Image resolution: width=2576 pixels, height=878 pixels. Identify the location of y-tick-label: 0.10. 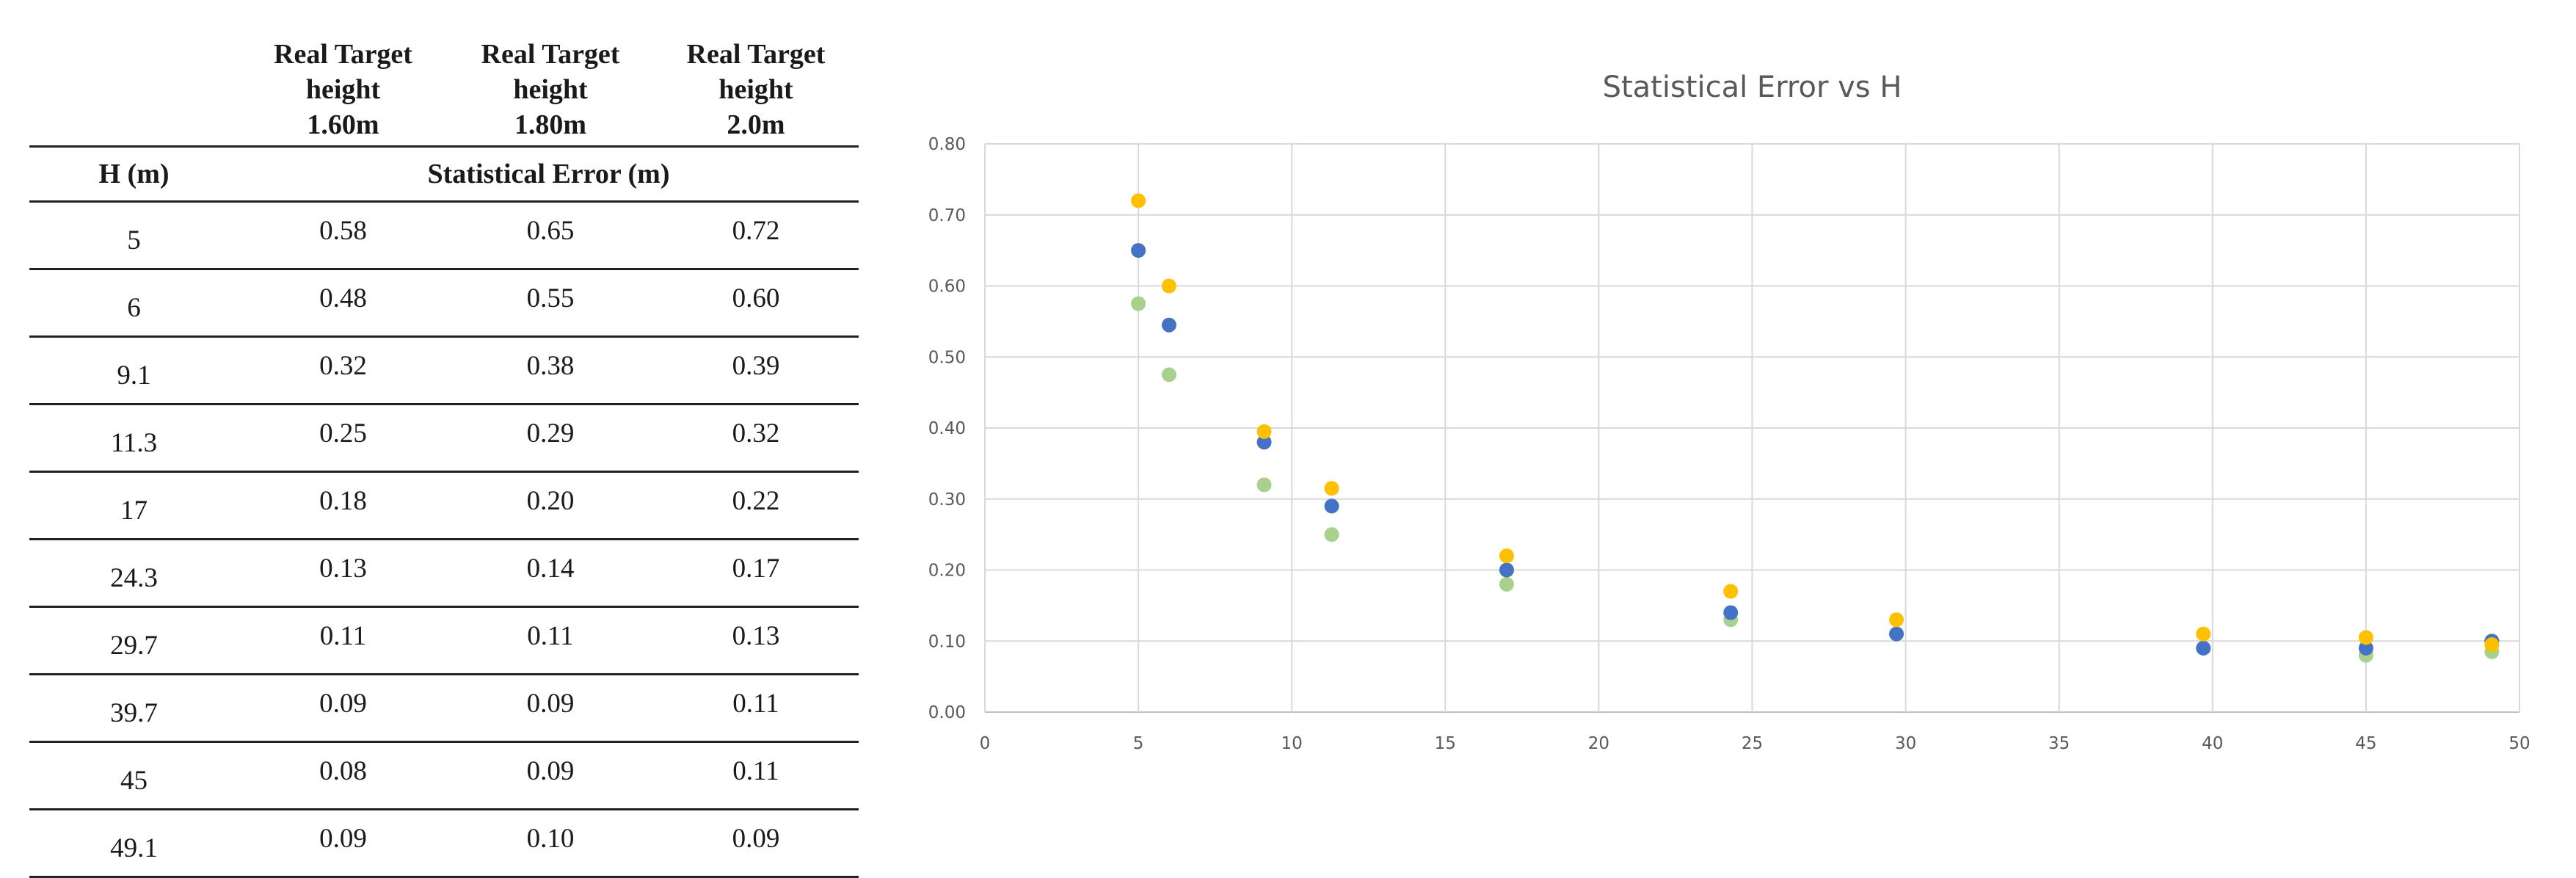
(947, 641).